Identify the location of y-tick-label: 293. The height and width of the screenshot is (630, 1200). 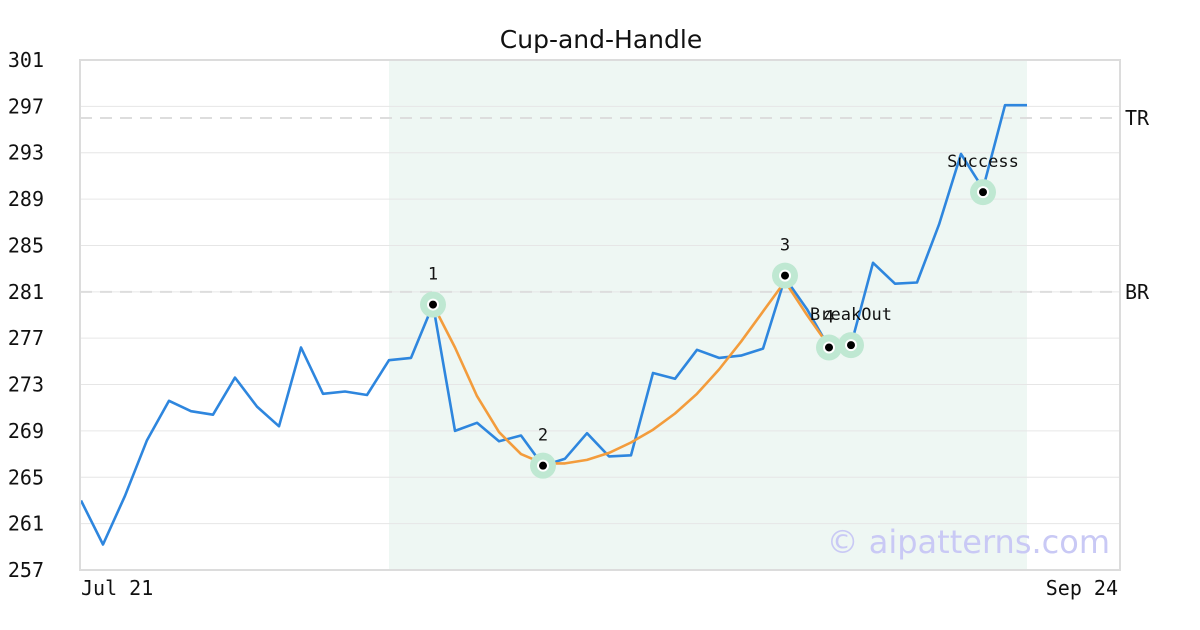
(26, 153).